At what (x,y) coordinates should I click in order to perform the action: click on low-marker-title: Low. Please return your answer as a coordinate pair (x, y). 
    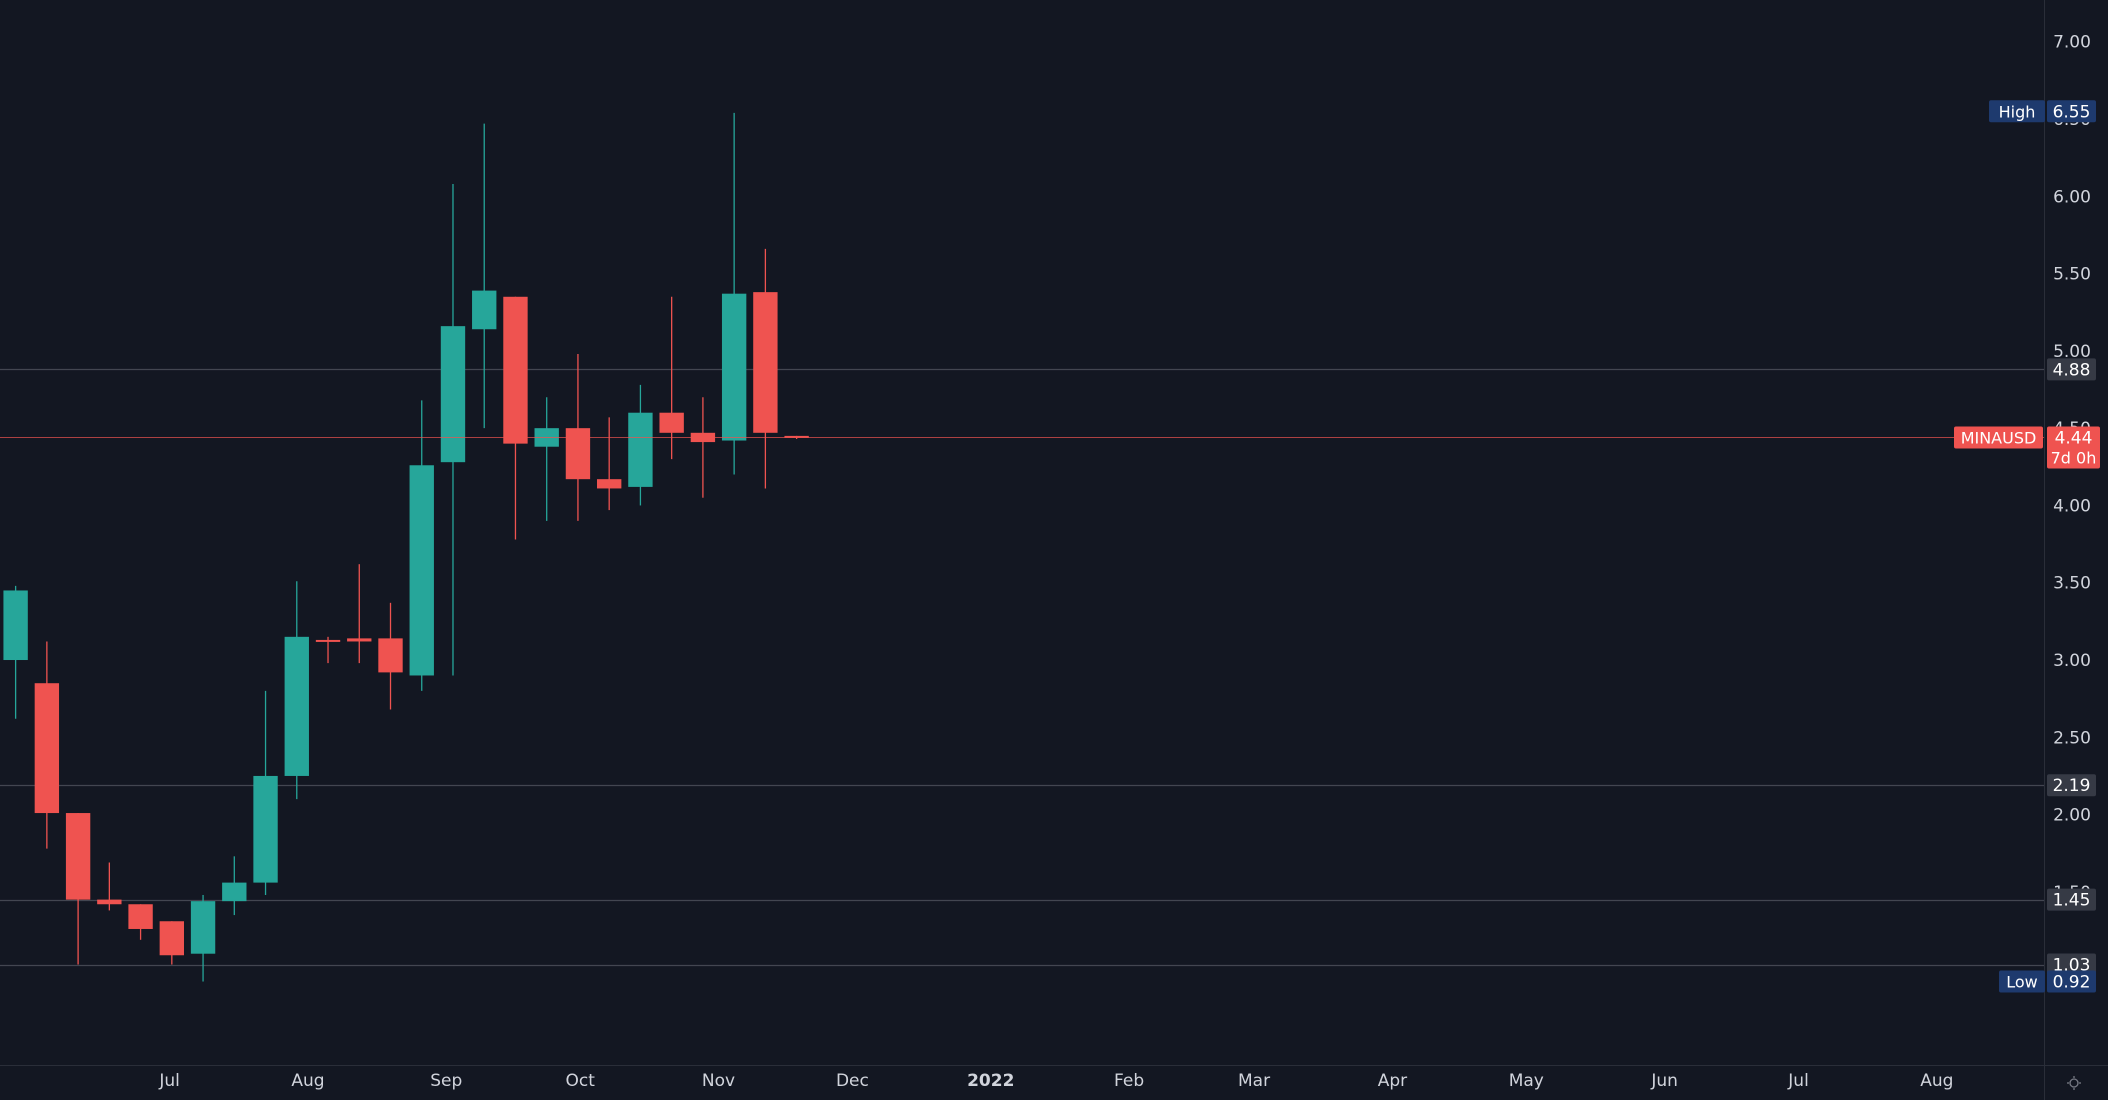
    Looking at the image, I should click on (2022, 982).